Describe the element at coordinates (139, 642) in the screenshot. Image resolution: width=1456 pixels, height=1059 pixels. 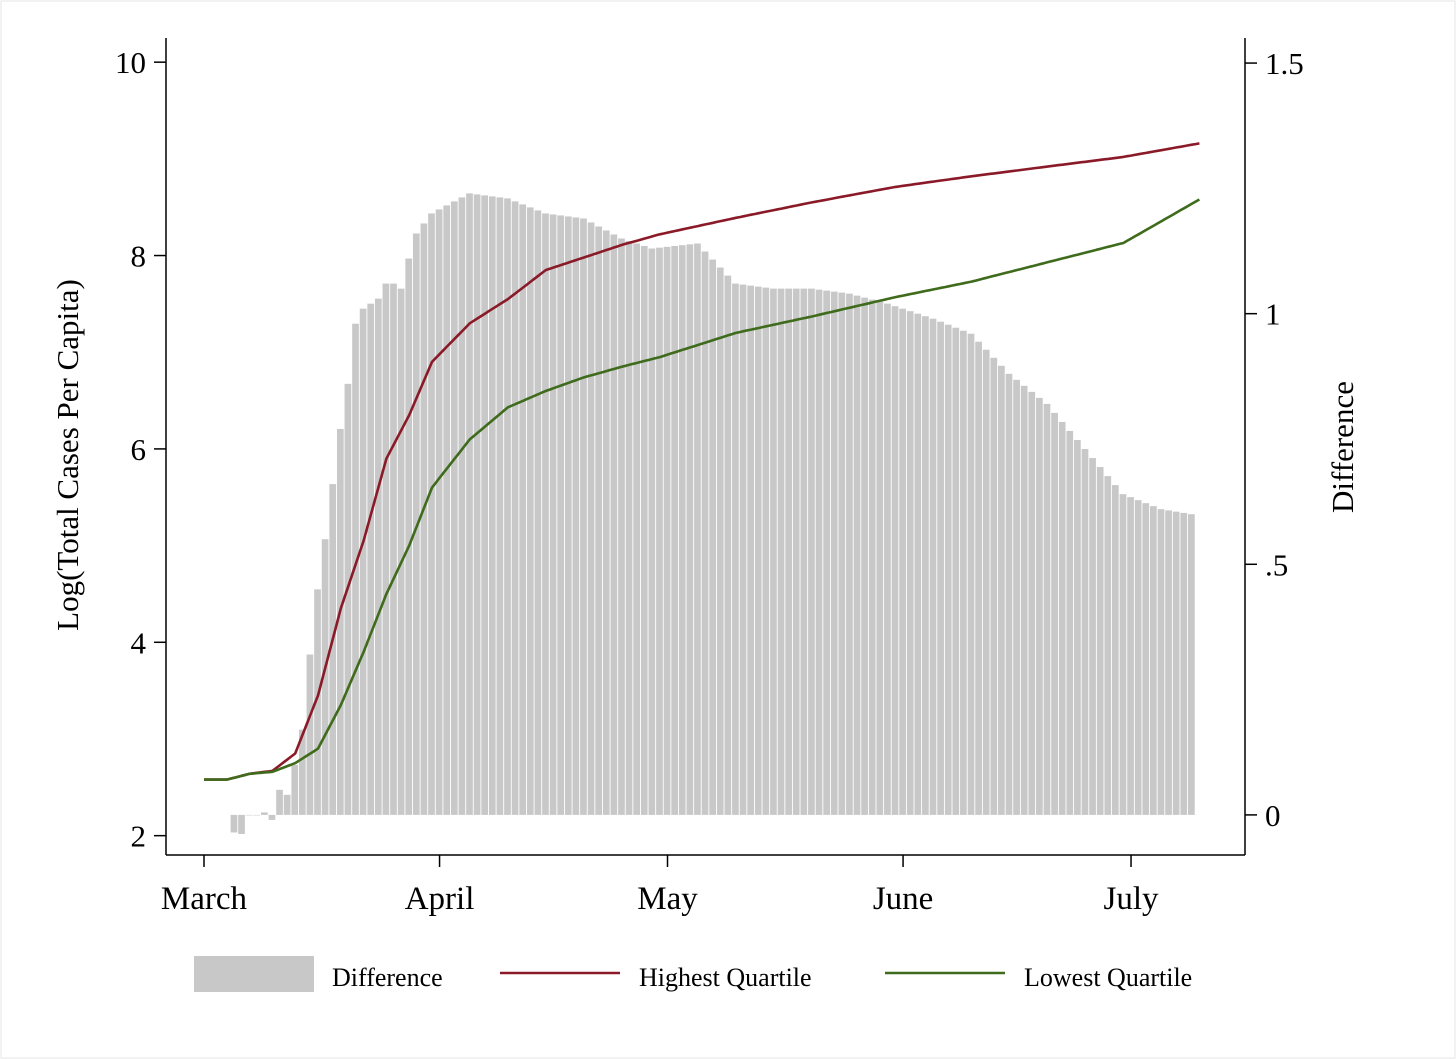
I see `y-left-tick-label: 4` at that location.